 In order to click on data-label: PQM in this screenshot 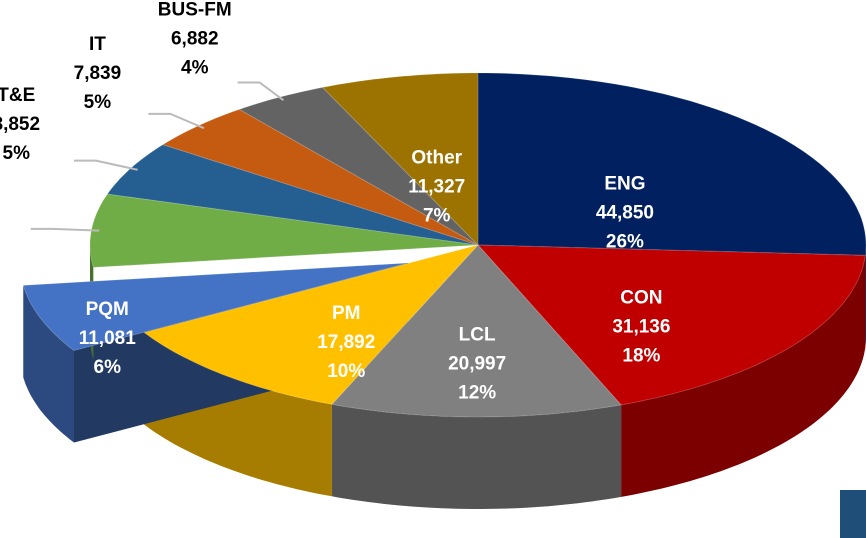, I will do `click(107, 309)`.